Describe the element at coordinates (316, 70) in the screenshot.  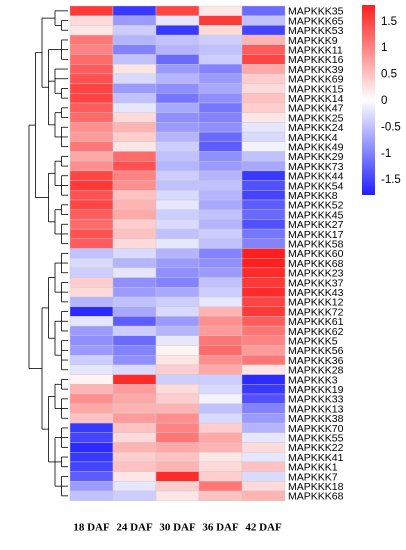
I see `row-label: MAPKKK39` at that location.